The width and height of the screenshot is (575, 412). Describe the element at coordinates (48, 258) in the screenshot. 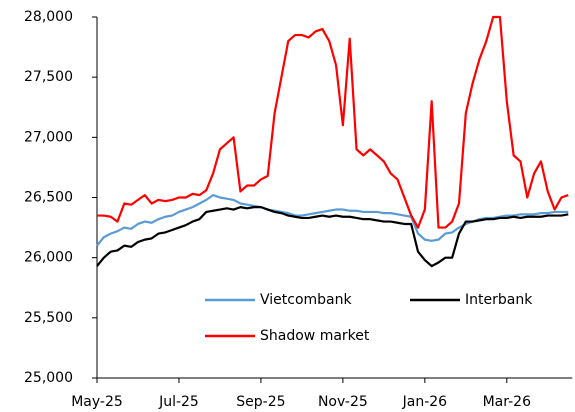

I see `y-tick-label: 26,000` at that location.